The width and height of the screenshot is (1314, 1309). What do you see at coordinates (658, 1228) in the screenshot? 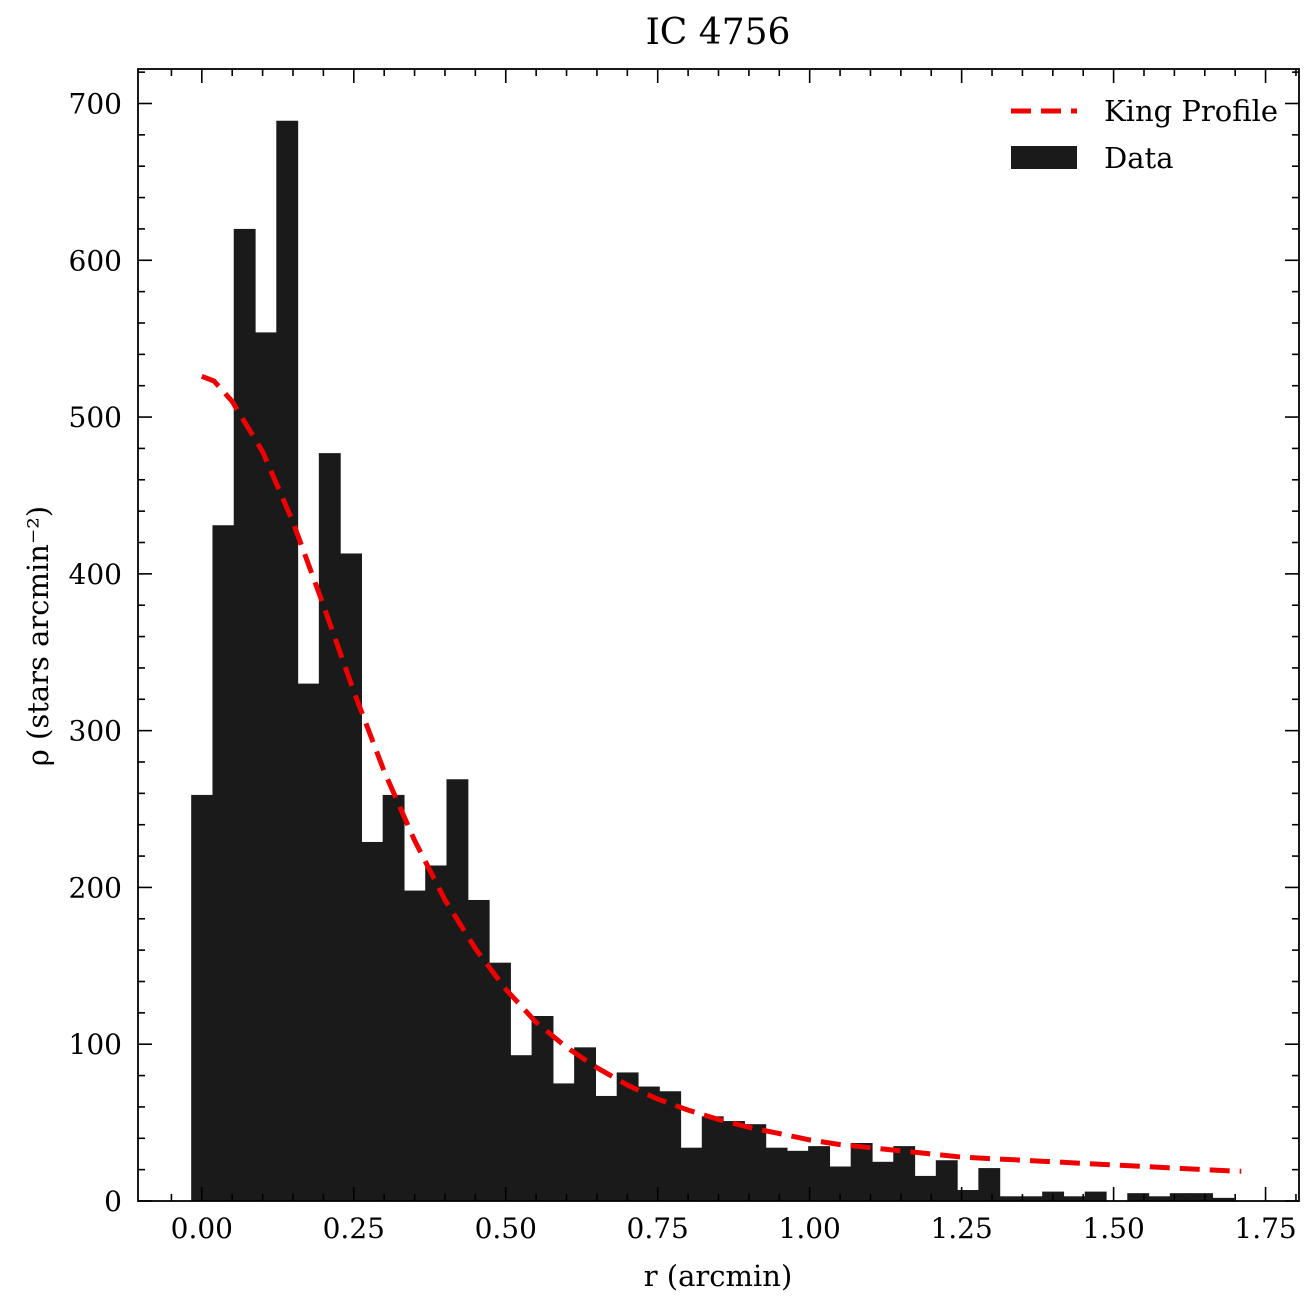
I see `x-tick-label: 0.75` at bounding box center [658, 1228].